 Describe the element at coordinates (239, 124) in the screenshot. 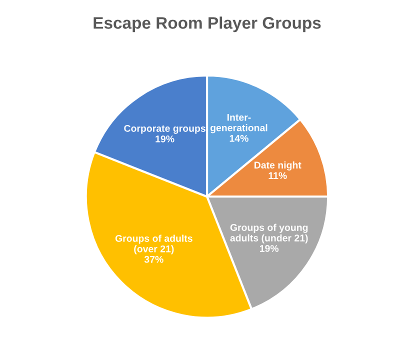

I see `slice-label: Inter- generational` at that location.